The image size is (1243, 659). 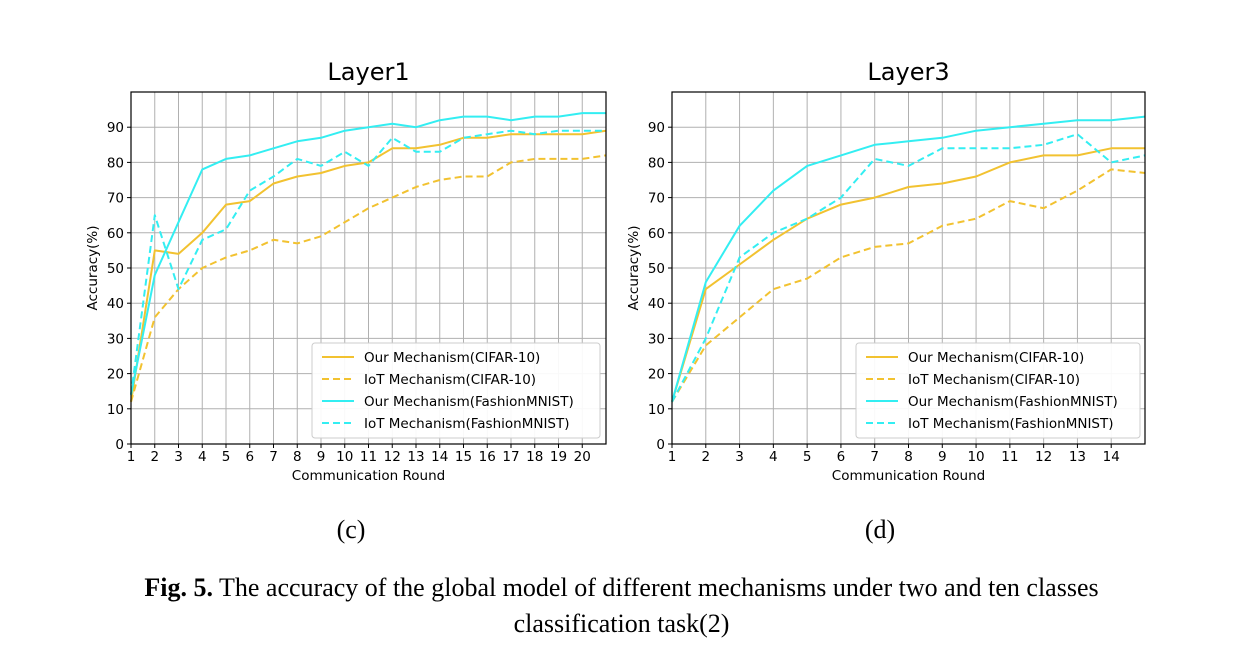 What do you see at coordinates (880, 529) in the screenshot?
I see `subfigure-label: (d)` at bounding box center [880, 529].